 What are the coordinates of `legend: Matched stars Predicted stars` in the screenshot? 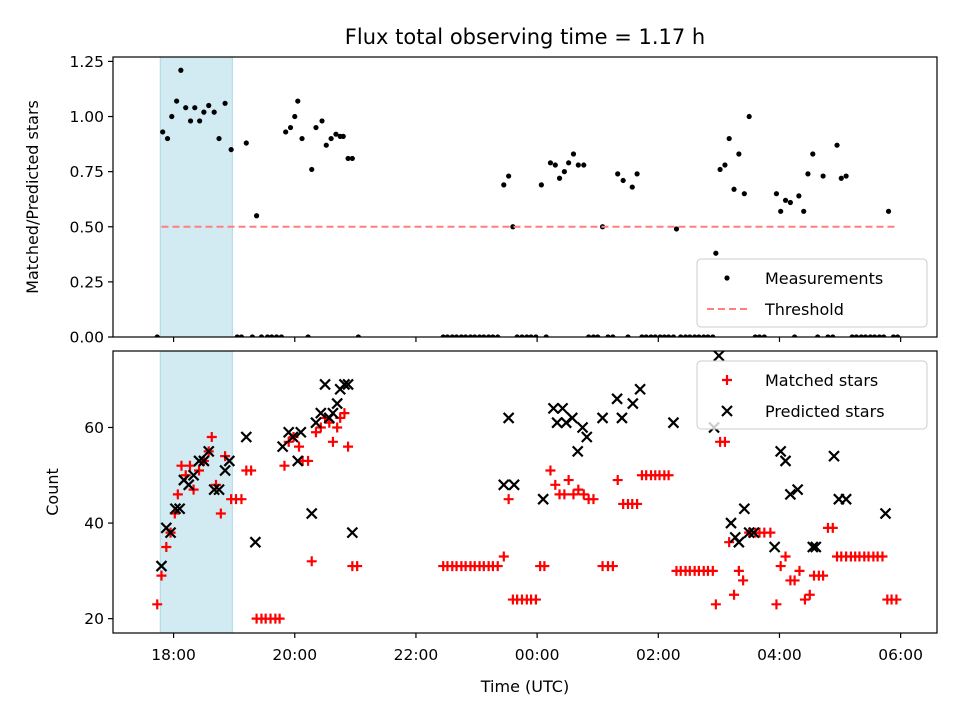 It's located at (812, 395).